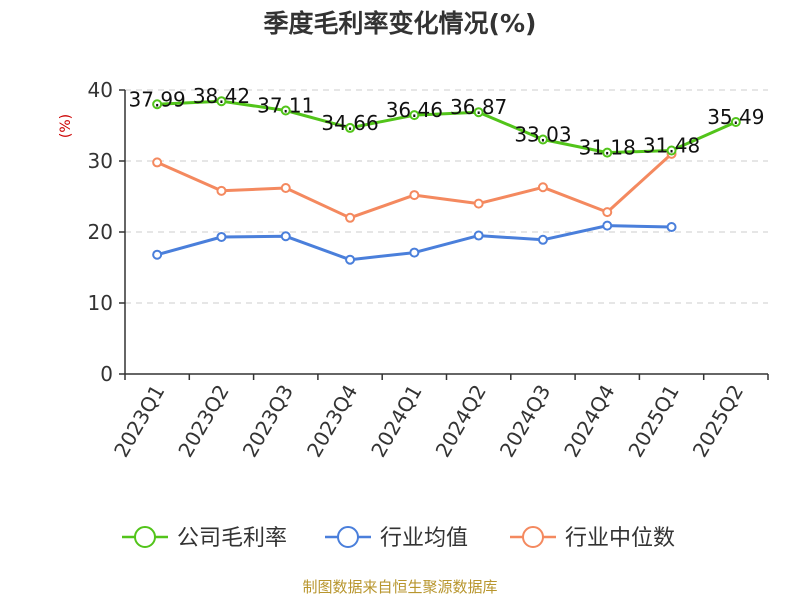 The image size is (800, 600). What do you see at coordinates (332, 421) in the screenshot?
I see `x-tick-label: 2023Q4` at bounding box center [332, 421].